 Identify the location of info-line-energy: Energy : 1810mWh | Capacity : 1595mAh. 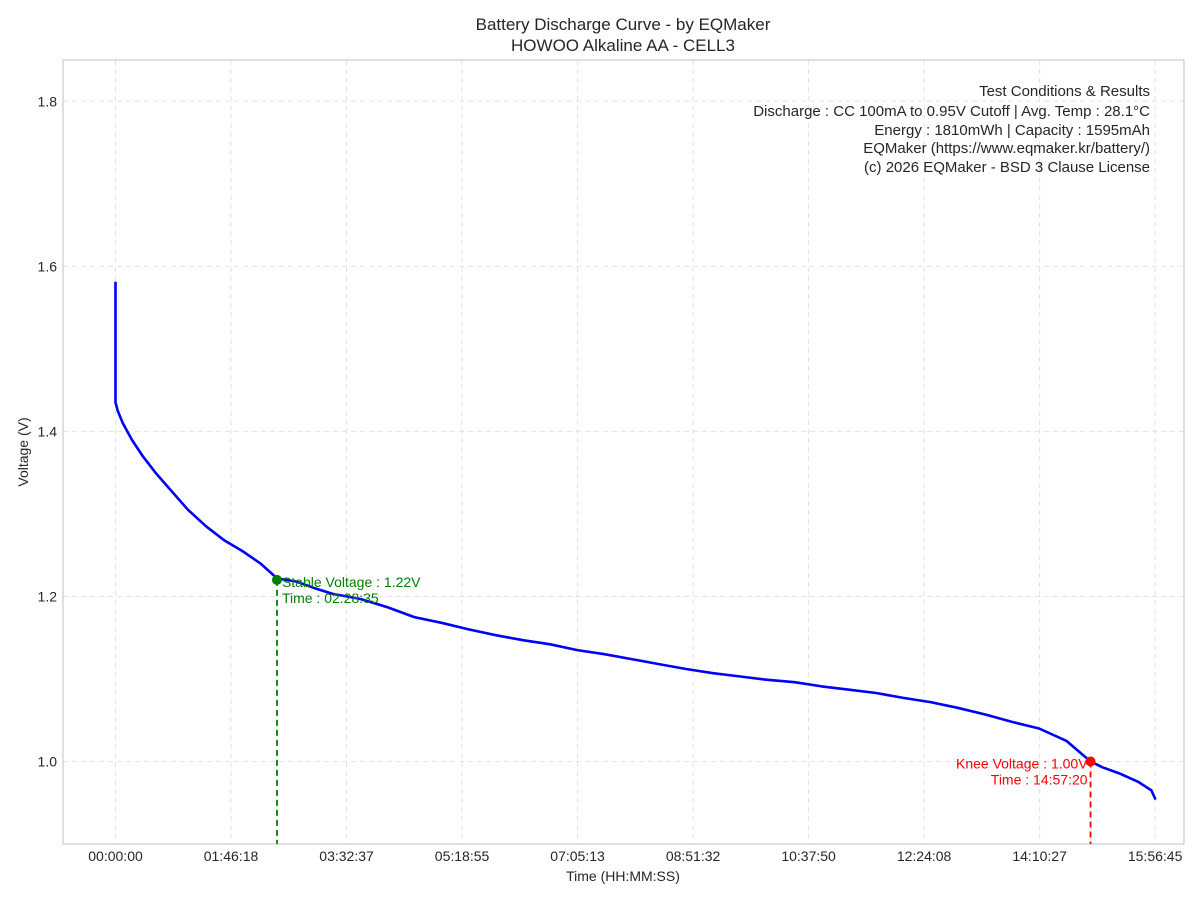
(1012, 130).